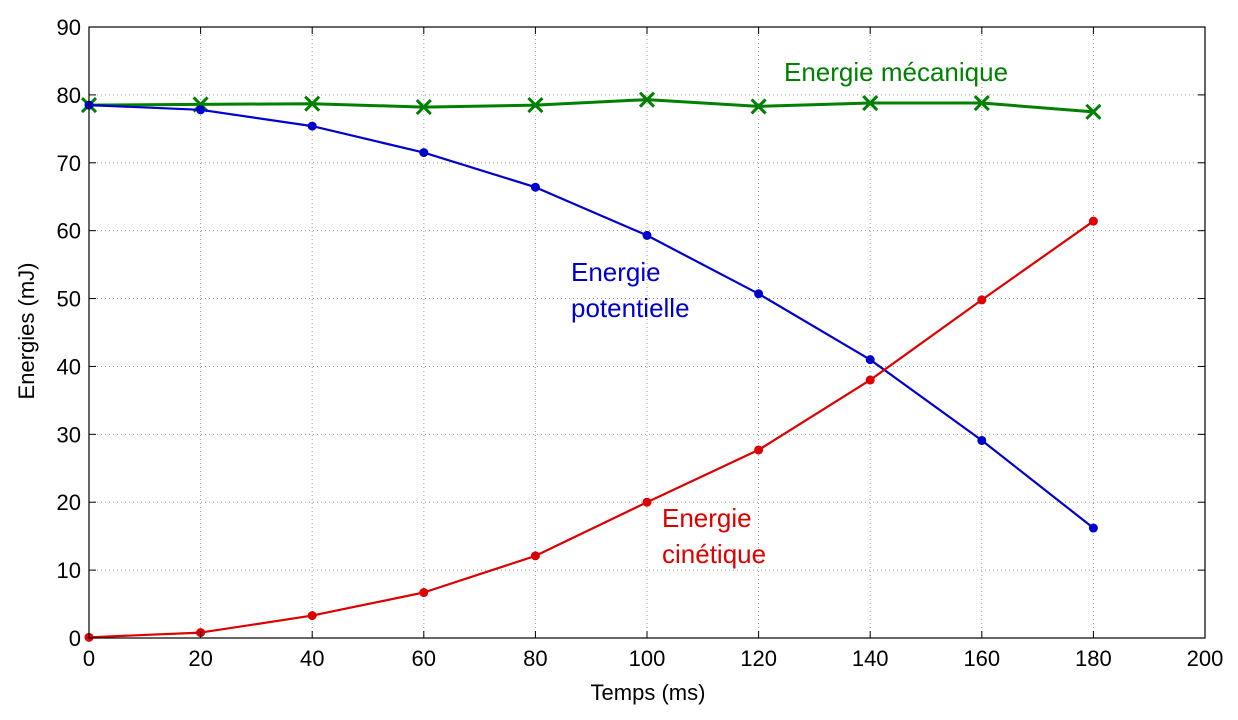 This screenshot has height=720, width=1238. Describe the element at coordinates (647, 658) in the screenshot. I see `x-tick-label: 100` at that location.